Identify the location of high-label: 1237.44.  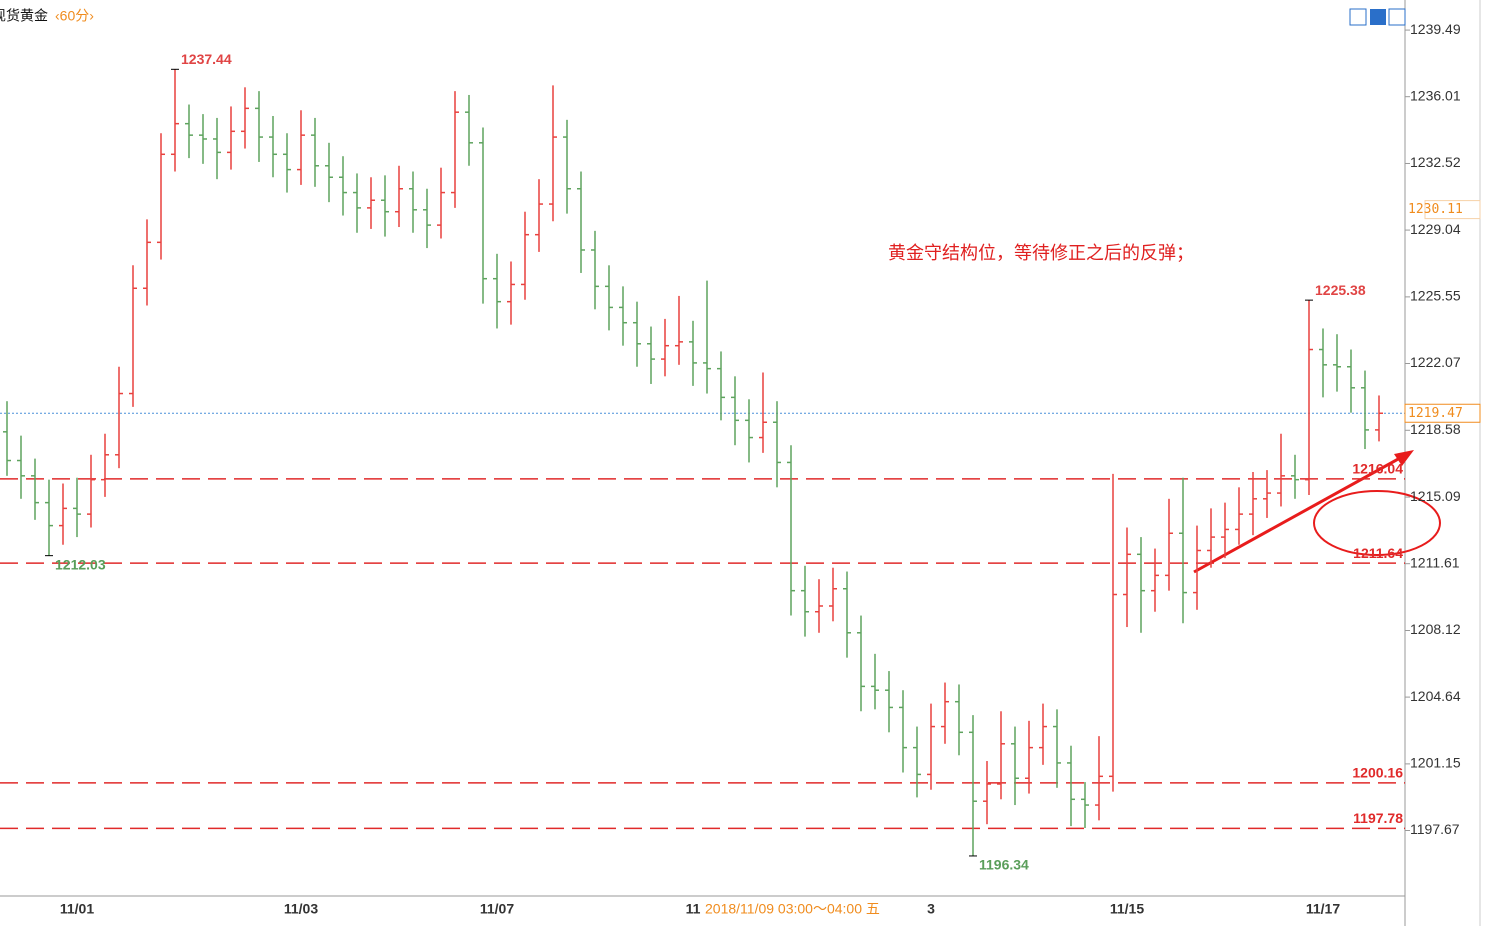
(206, 59).